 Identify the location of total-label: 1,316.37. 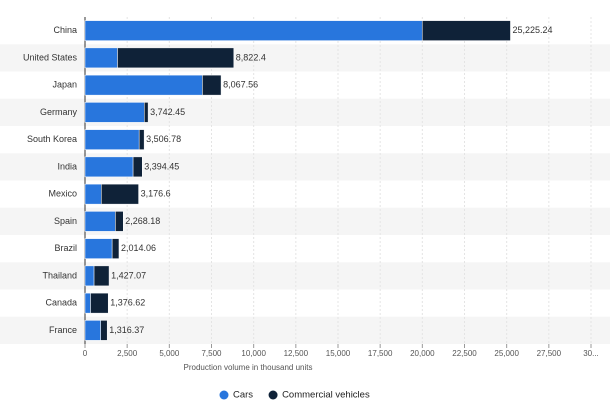
(126, 330).